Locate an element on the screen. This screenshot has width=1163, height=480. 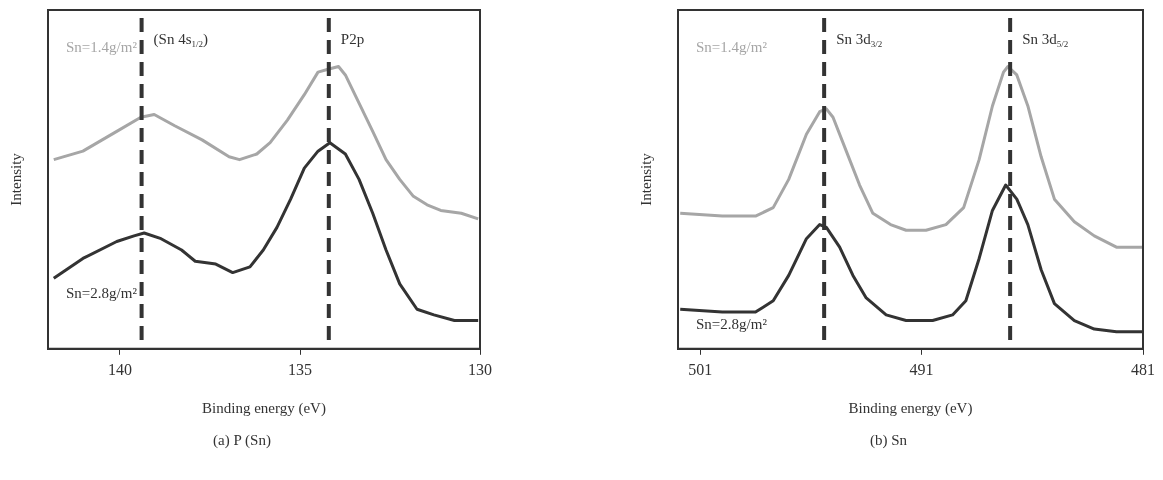
x-tick-label: 135 is located at coordinates (300, 369).